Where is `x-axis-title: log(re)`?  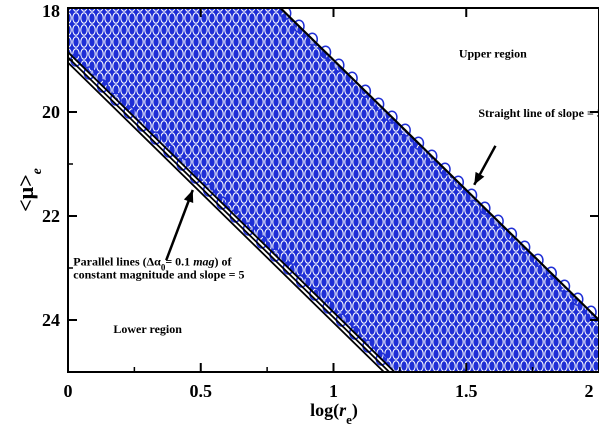 x-axis-title: log(re) is located at coordinates (334, 413).